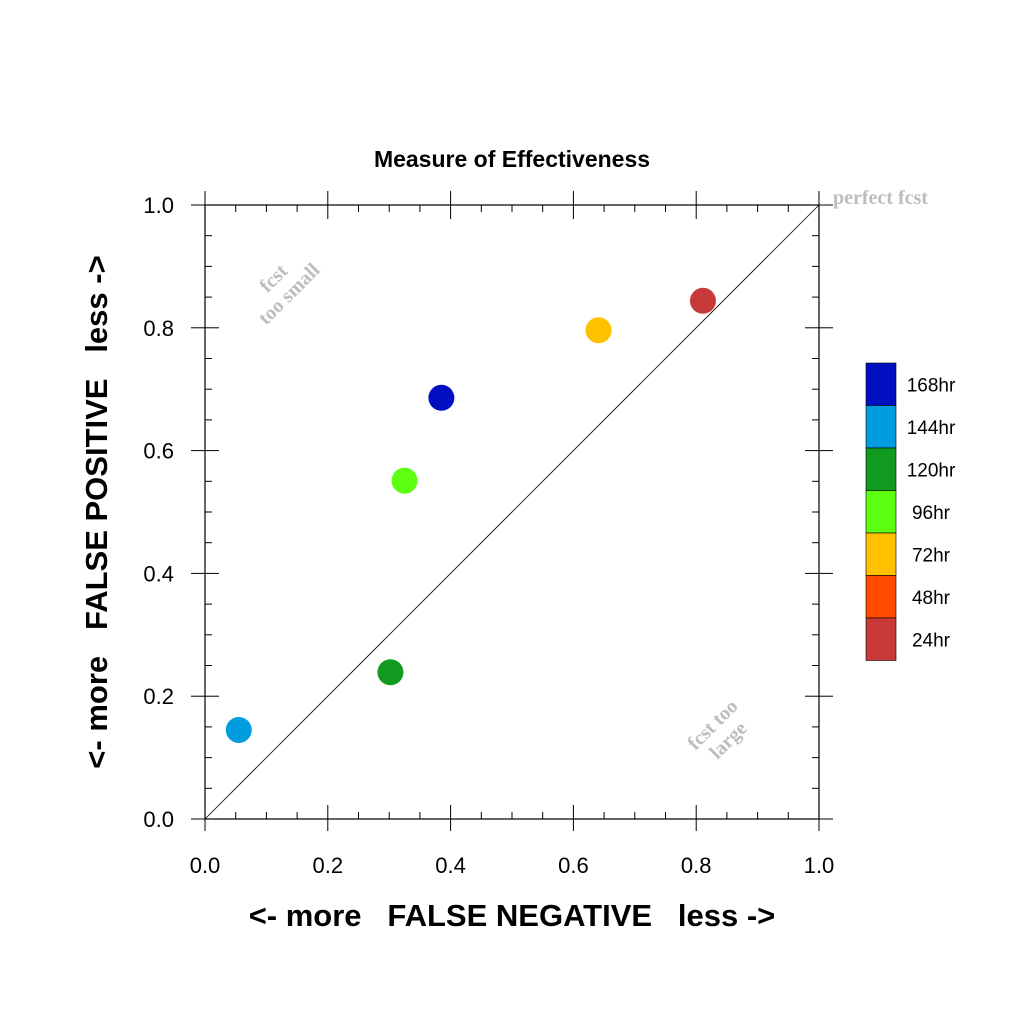 Image resolution: width=1024 pixels, height=1024 pixels. I want to click on x-tick-label: 0.8, so click(696, 865).